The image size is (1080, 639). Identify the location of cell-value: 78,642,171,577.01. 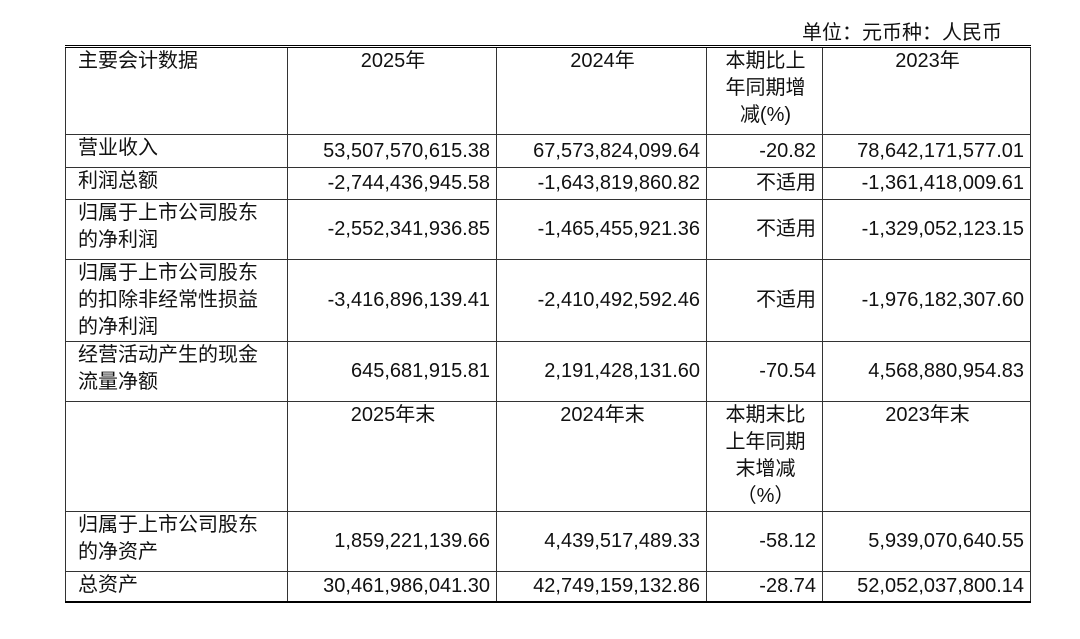
(926, 151).